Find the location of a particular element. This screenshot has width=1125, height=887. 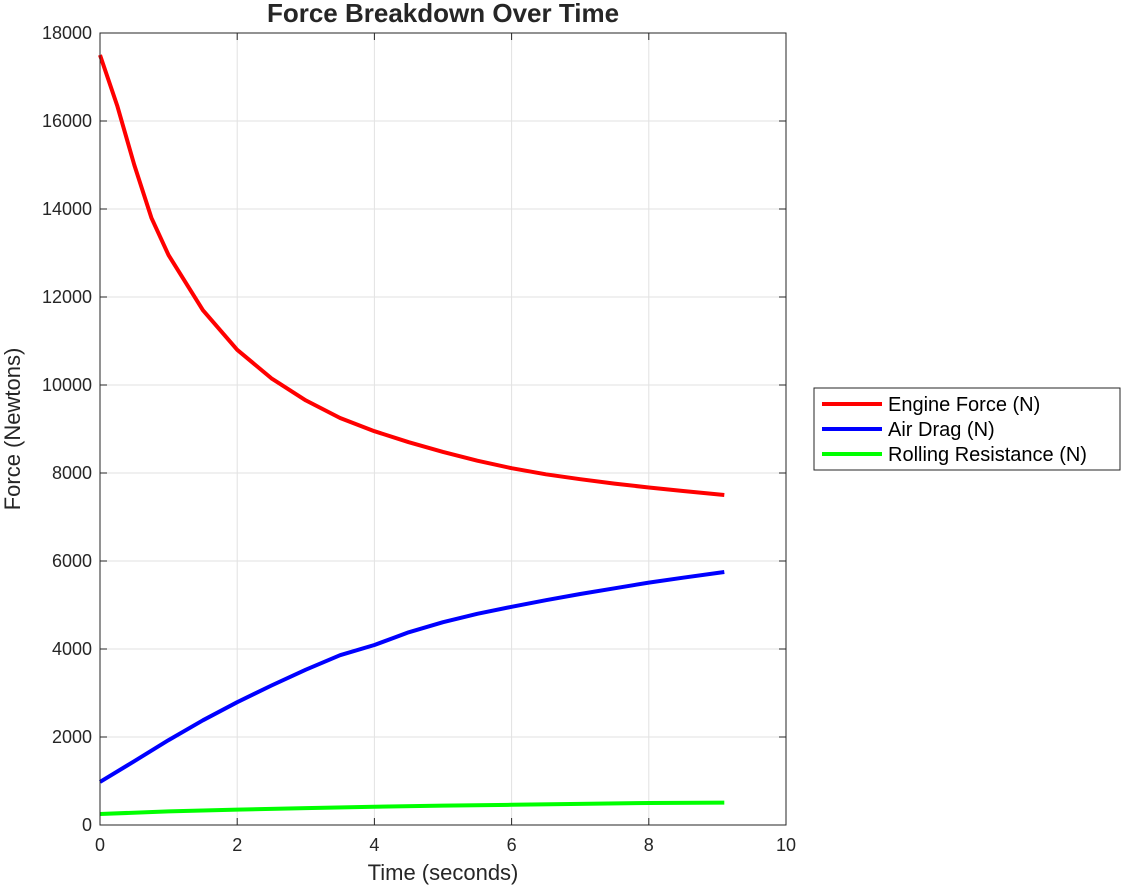

y-tick-label: 8000 is located at coordinates (72, 473).